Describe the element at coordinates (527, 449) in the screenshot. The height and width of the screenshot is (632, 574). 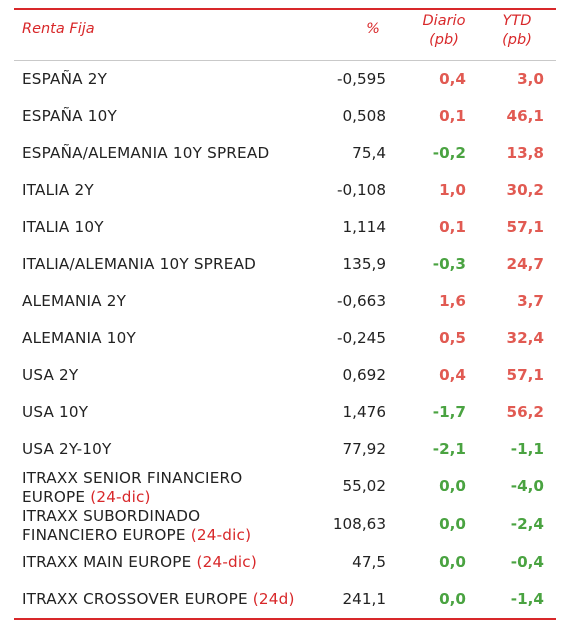
I see `row-ytd: -1,1` at that location.